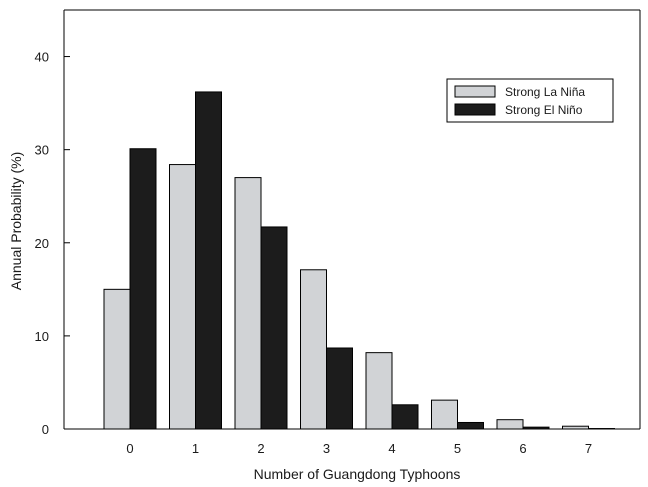 This screenshot has height=487, width=648. Describe the element at coordinates (42, 150) in the screenshot. I see `y-tick-label-30: 30` at that location.